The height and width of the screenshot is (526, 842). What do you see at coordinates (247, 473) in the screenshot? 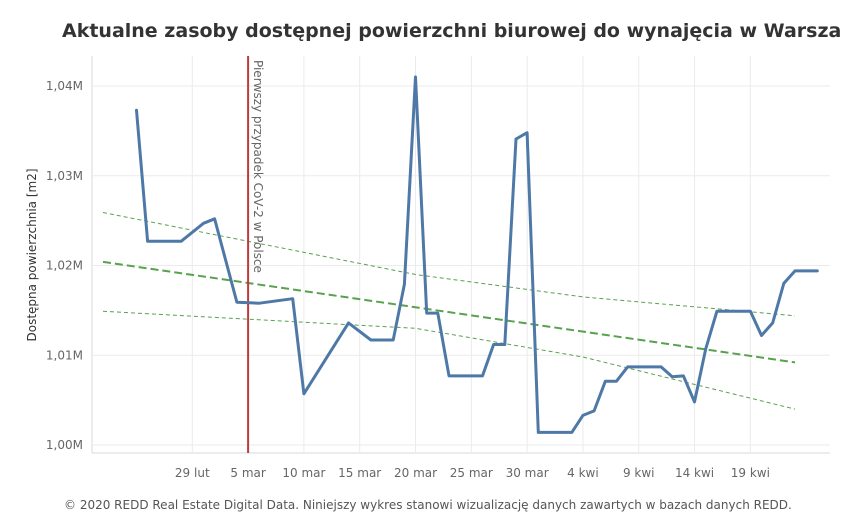
I see `x-tick-label: 5 mar` at bounding box center [247, 473].